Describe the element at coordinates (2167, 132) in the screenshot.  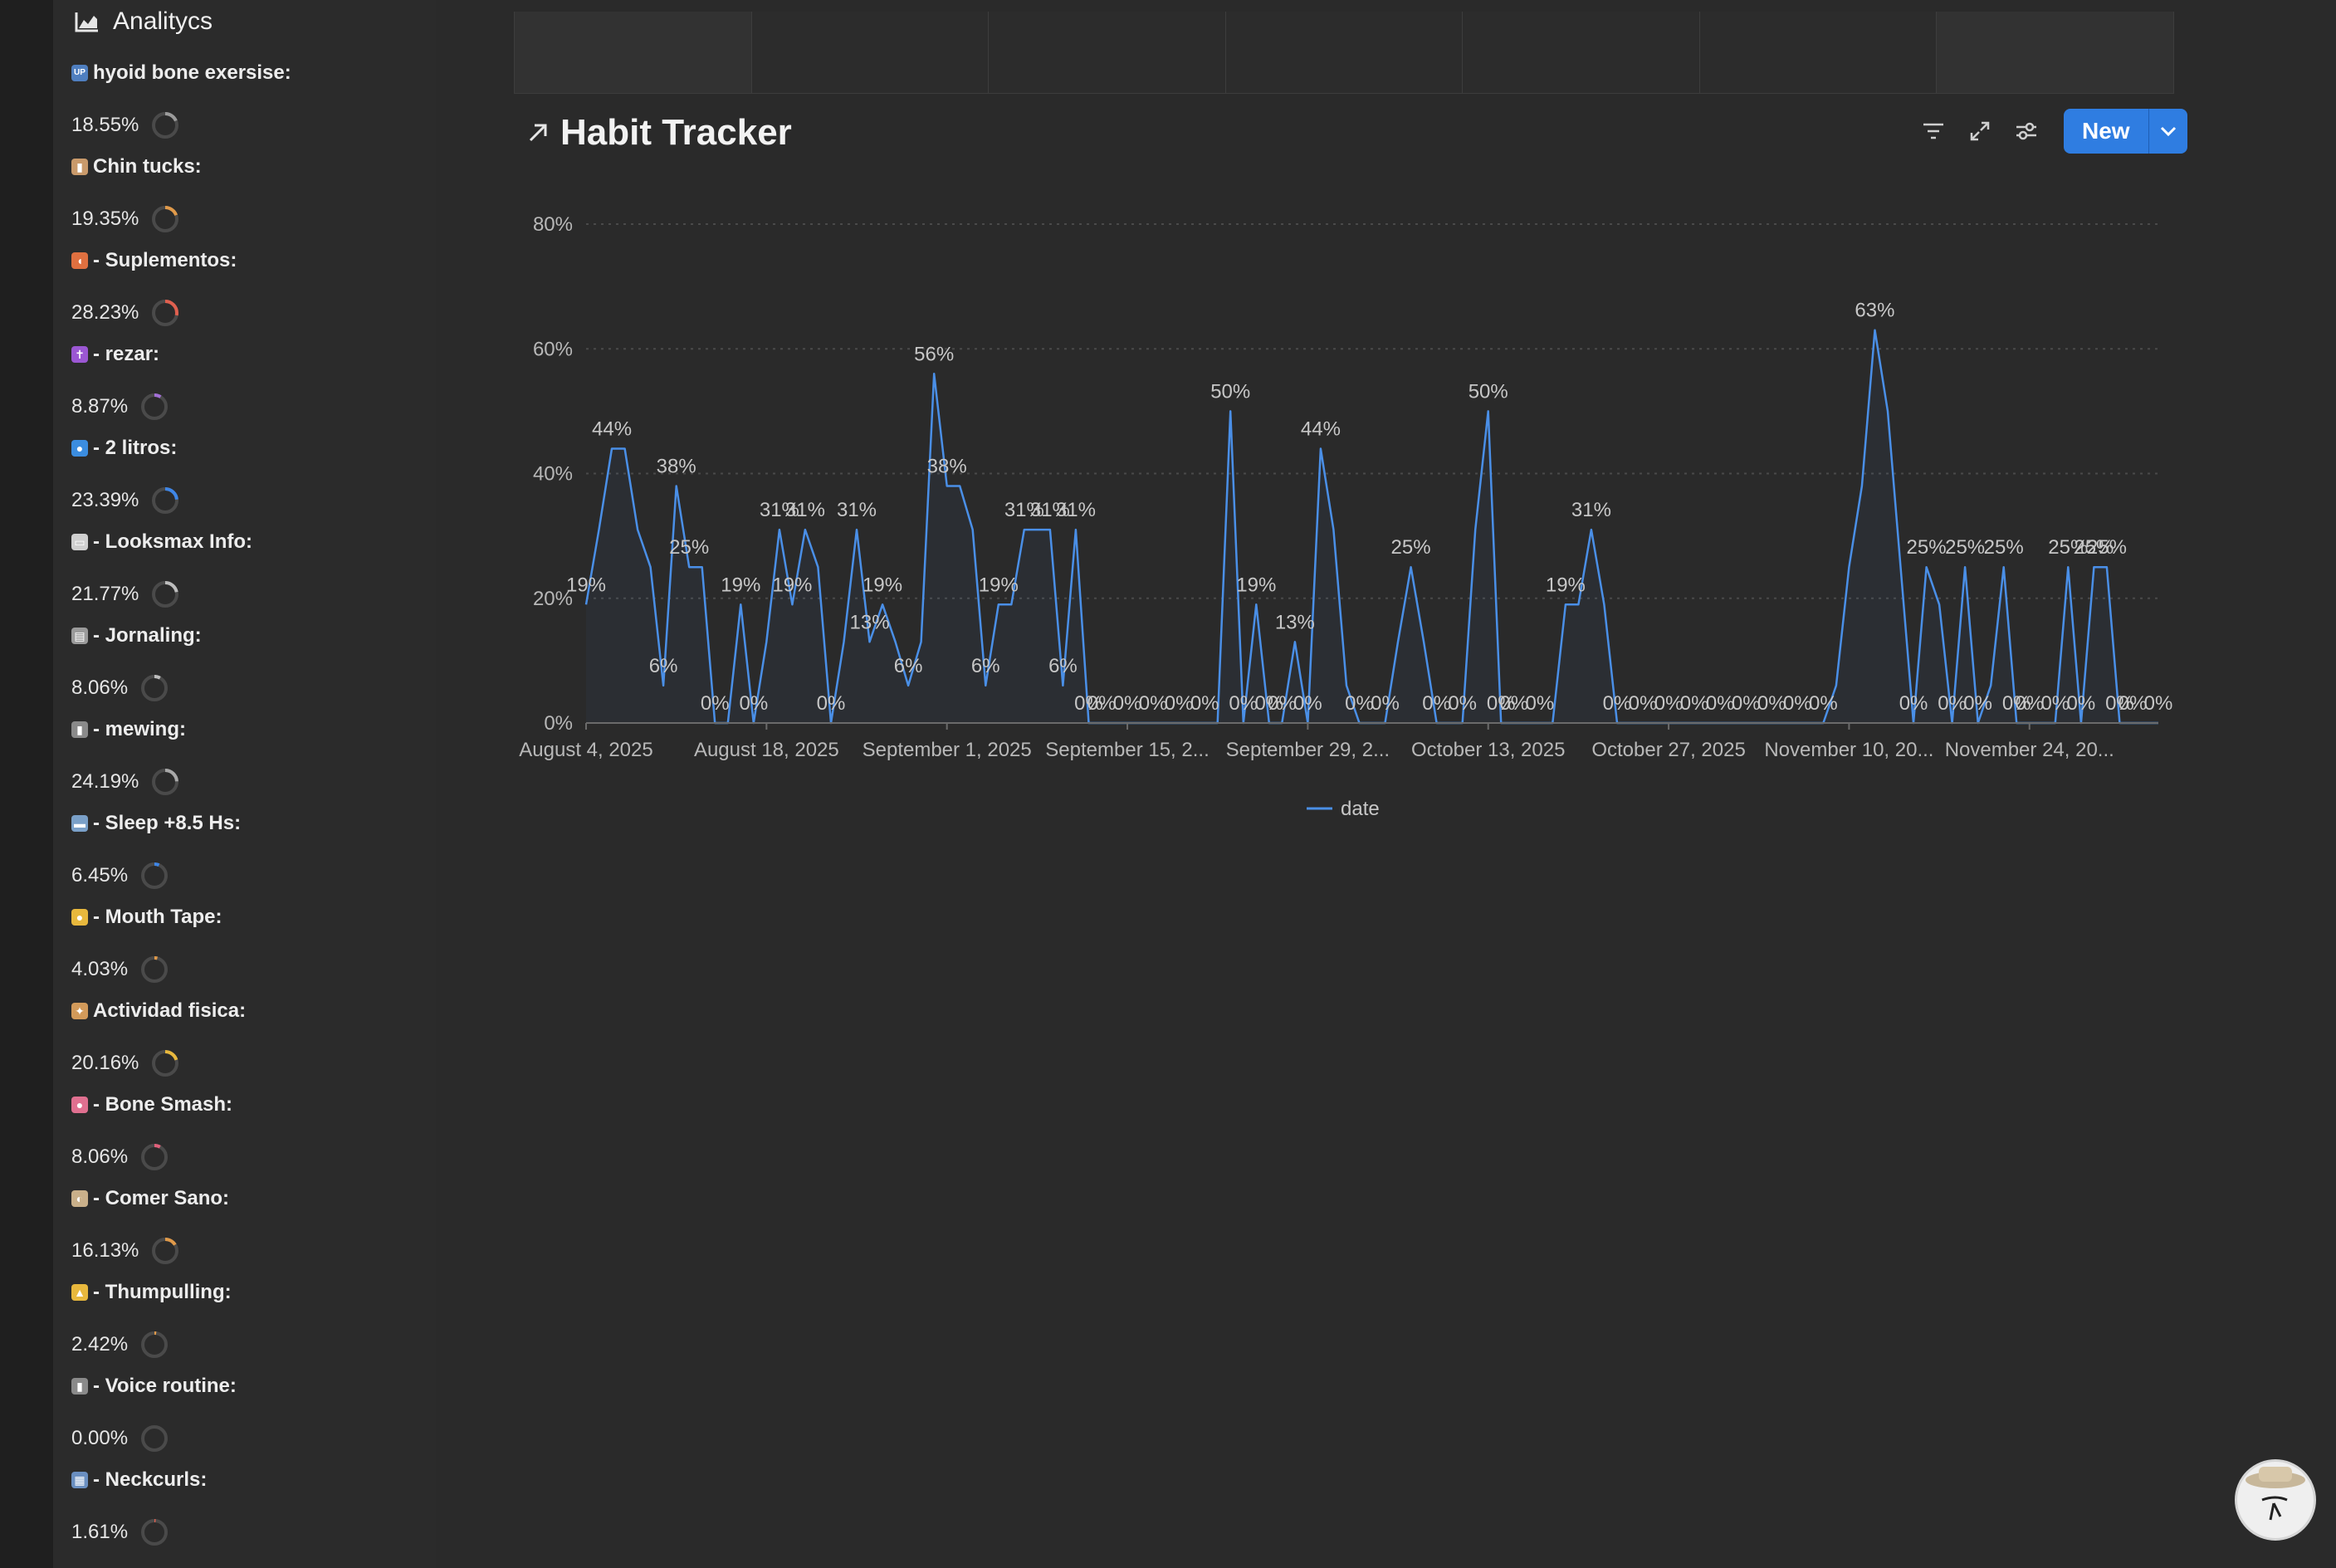
I see `chevron-down-icon` at that location.